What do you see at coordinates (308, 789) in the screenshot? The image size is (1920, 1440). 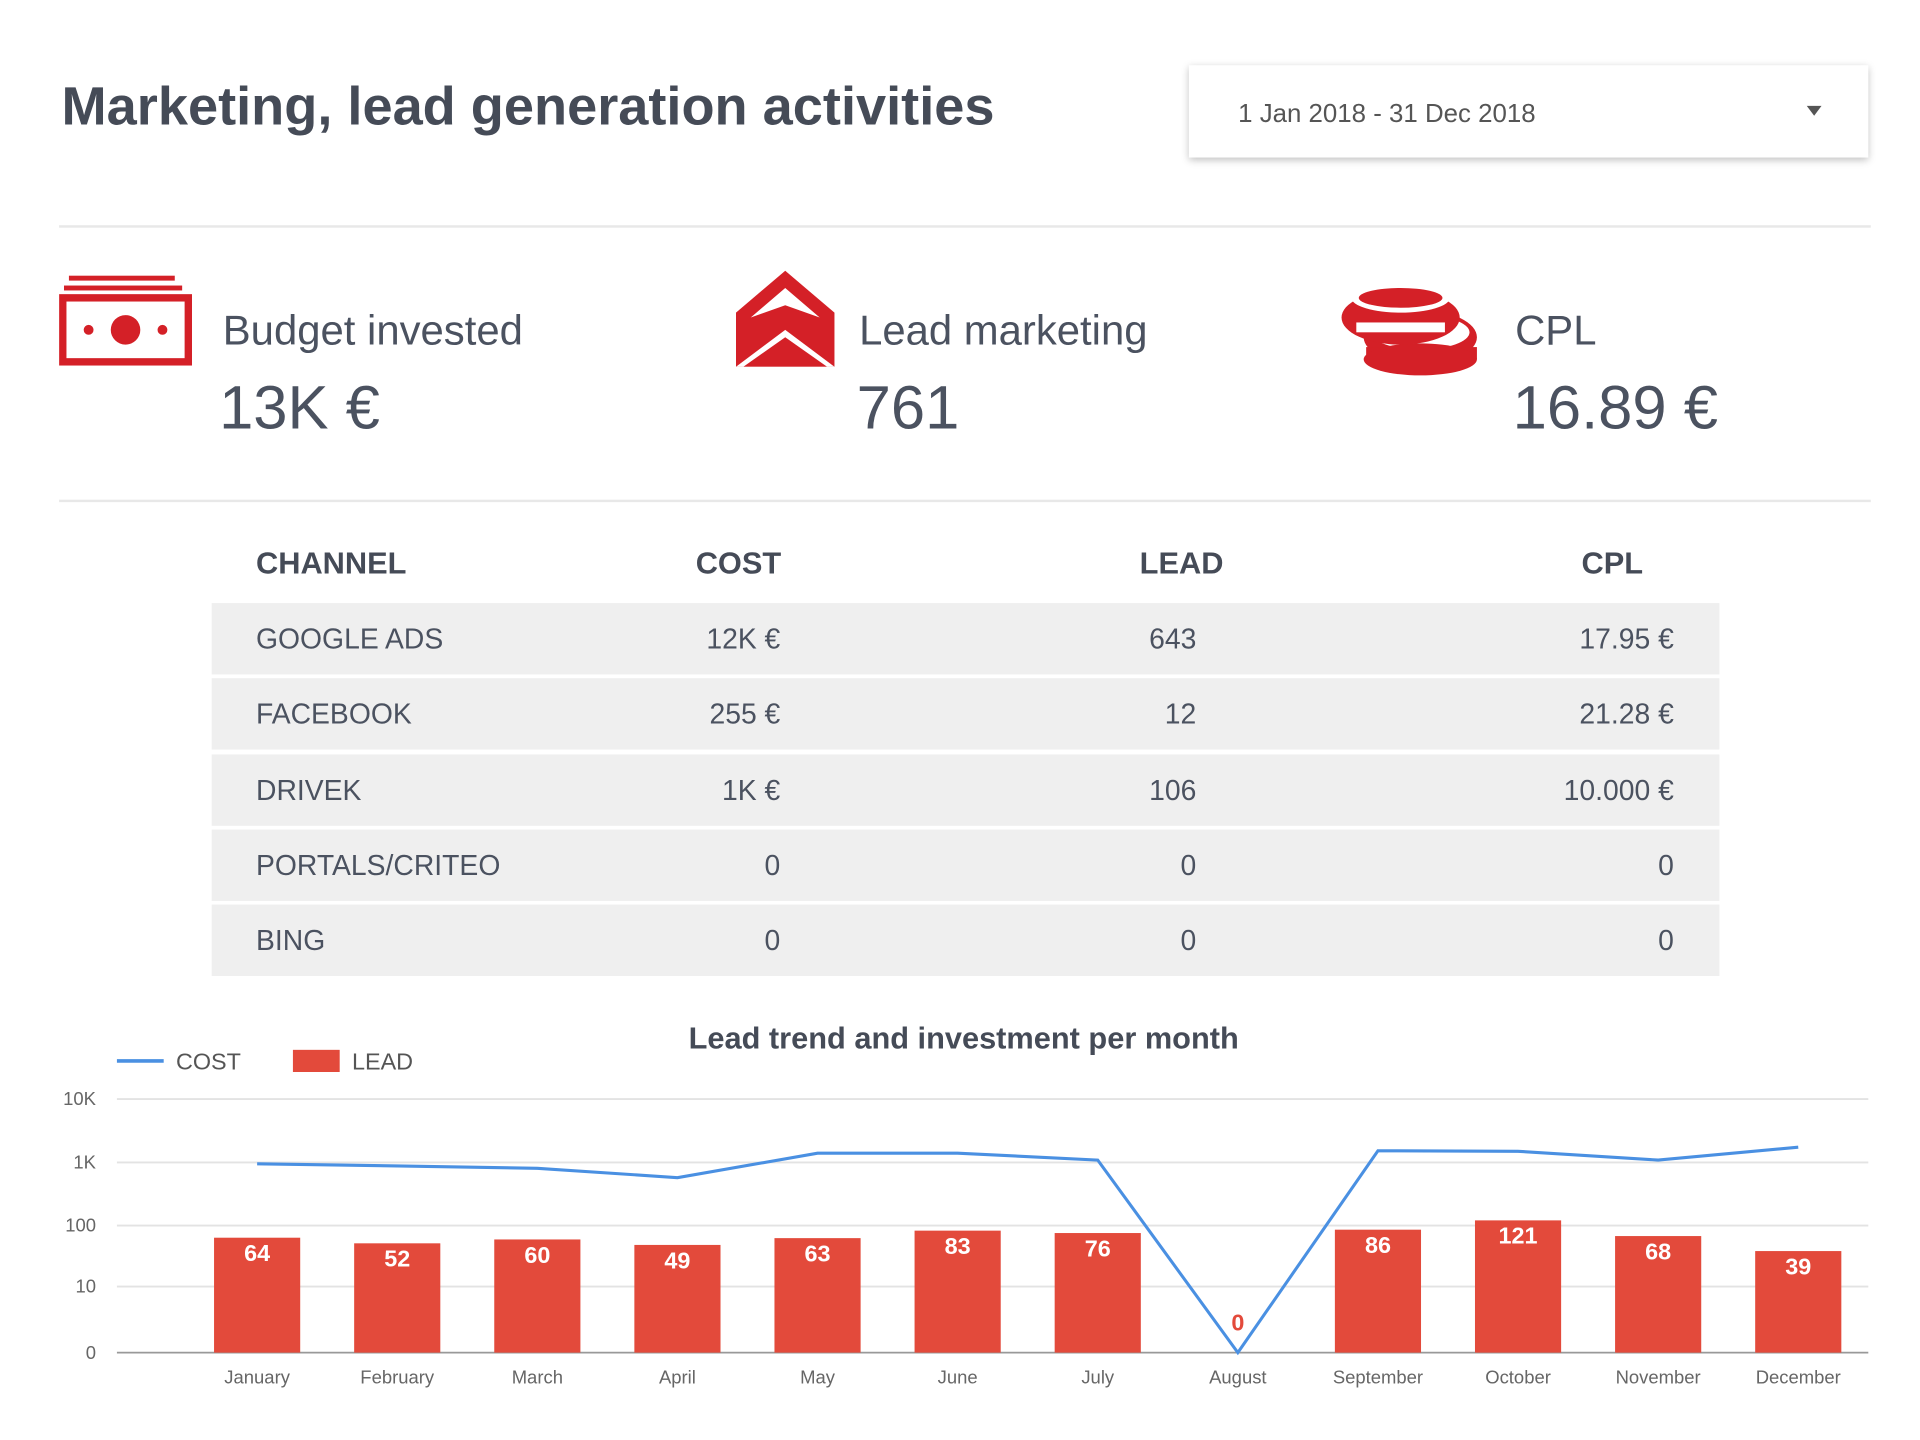 I see `table-cell: DRIVEK` at bounding box center [308, 789].